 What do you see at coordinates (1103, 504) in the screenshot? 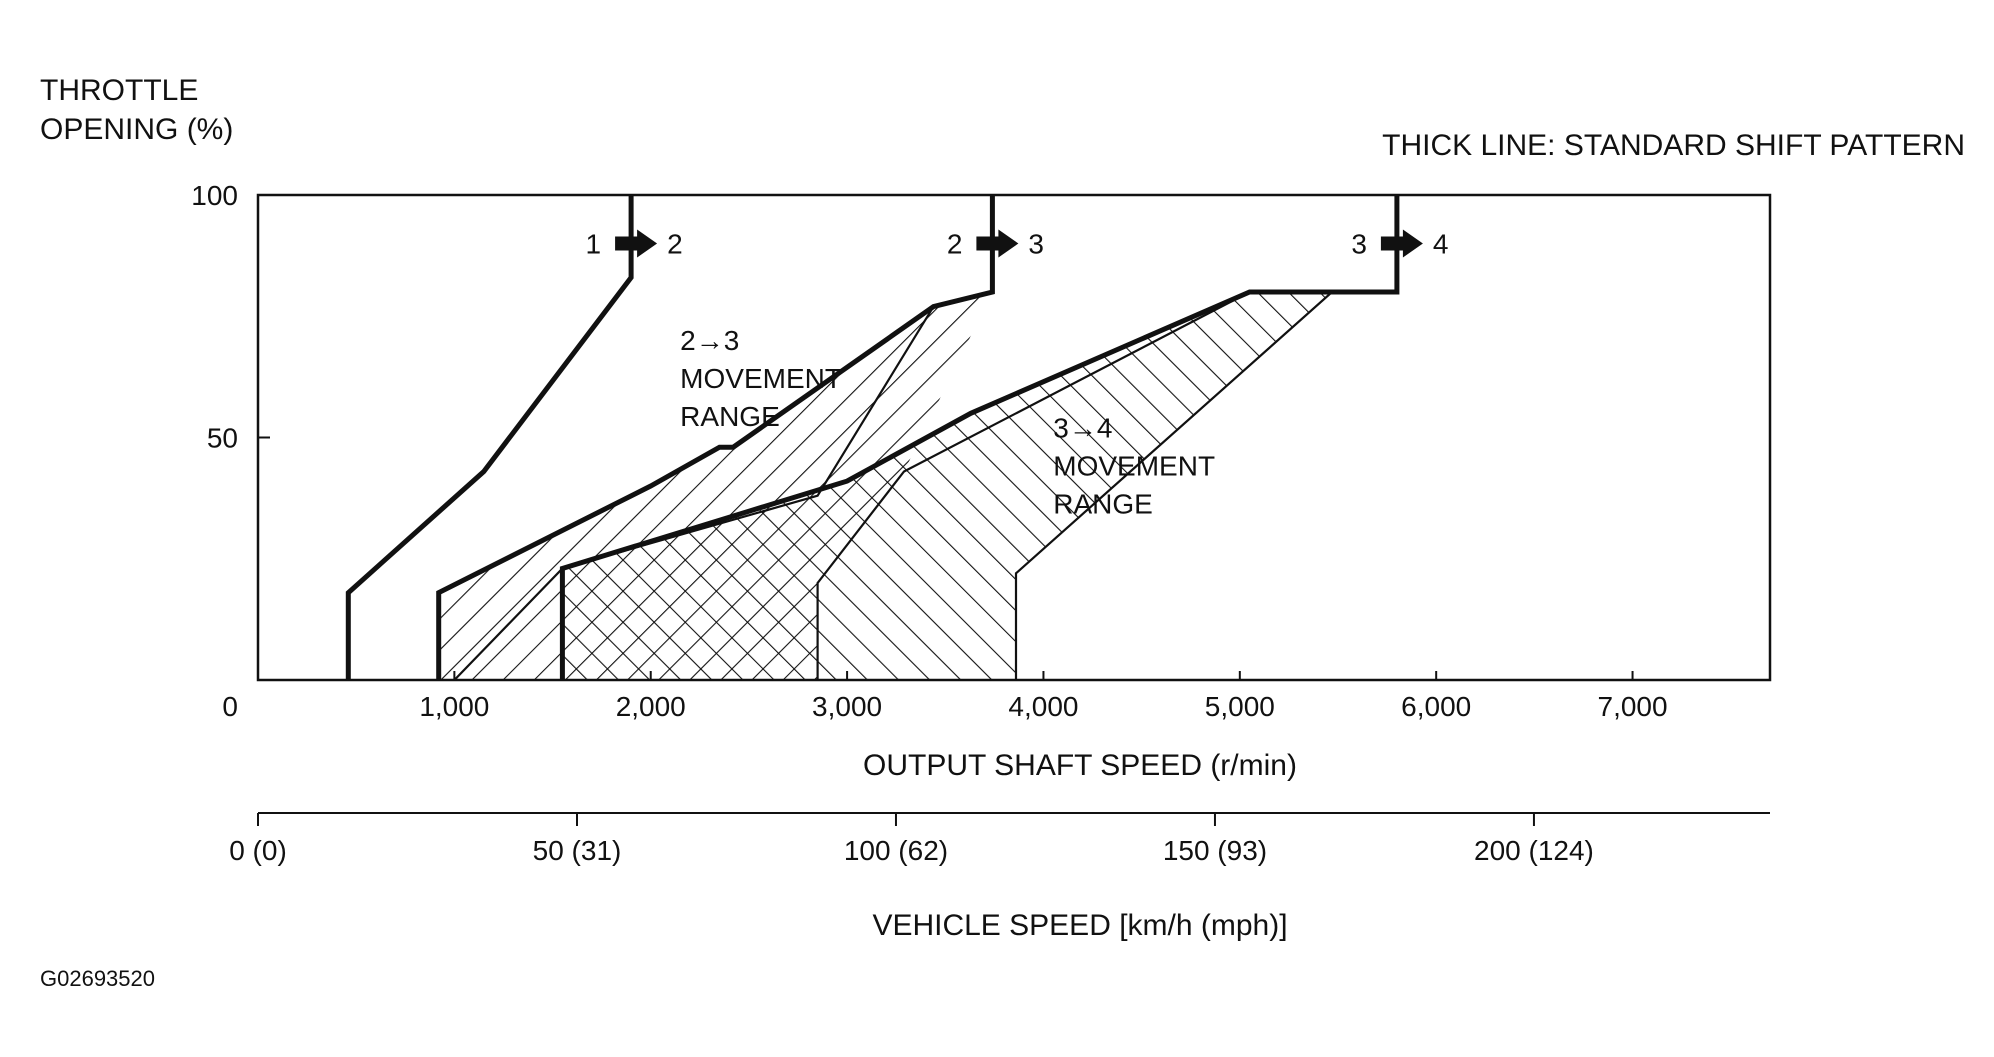
I see `movement-range-3-4-line: RANGE` at bounding box center [1103, 504].